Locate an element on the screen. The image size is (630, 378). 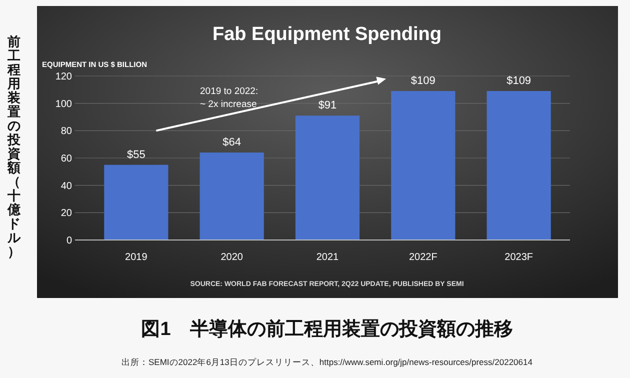
x-tick-label: 2021 is located at coordinates (328, 257).